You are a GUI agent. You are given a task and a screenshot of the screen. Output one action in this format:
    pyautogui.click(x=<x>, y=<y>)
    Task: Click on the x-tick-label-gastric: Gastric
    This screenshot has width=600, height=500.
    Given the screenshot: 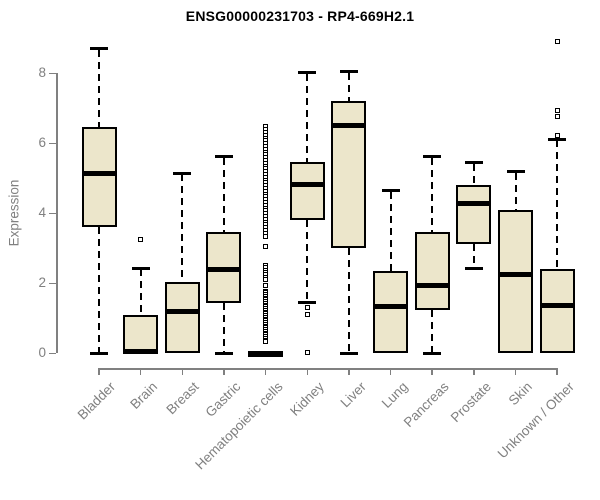 What is the action you would take?
    pyautogui.click(x=223, y=399)
    